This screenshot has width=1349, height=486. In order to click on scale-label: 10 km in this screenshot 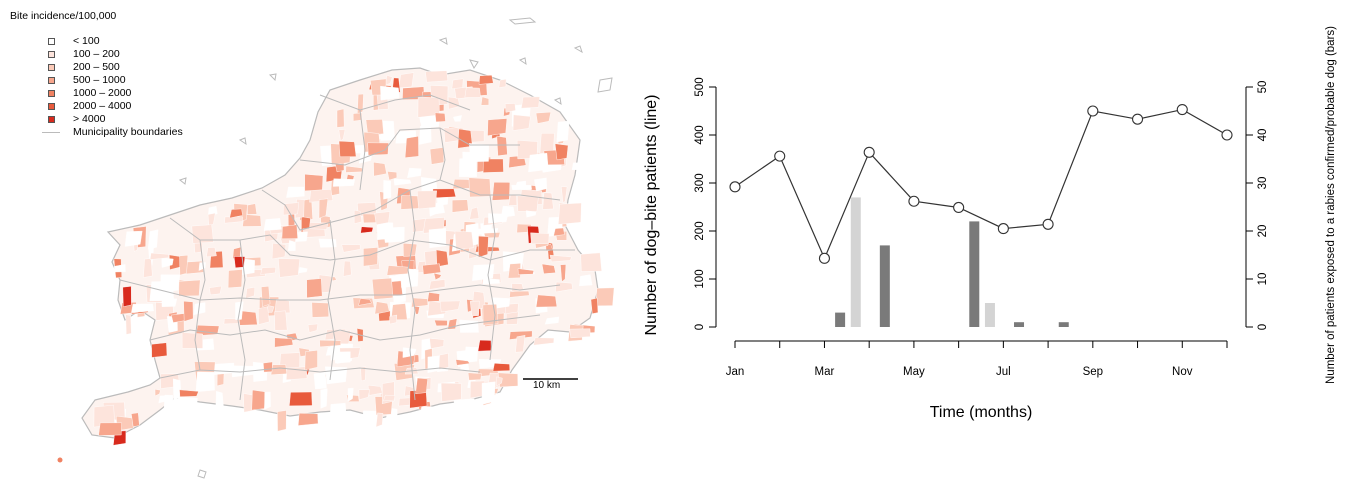, I will do `click(547, 385)`.